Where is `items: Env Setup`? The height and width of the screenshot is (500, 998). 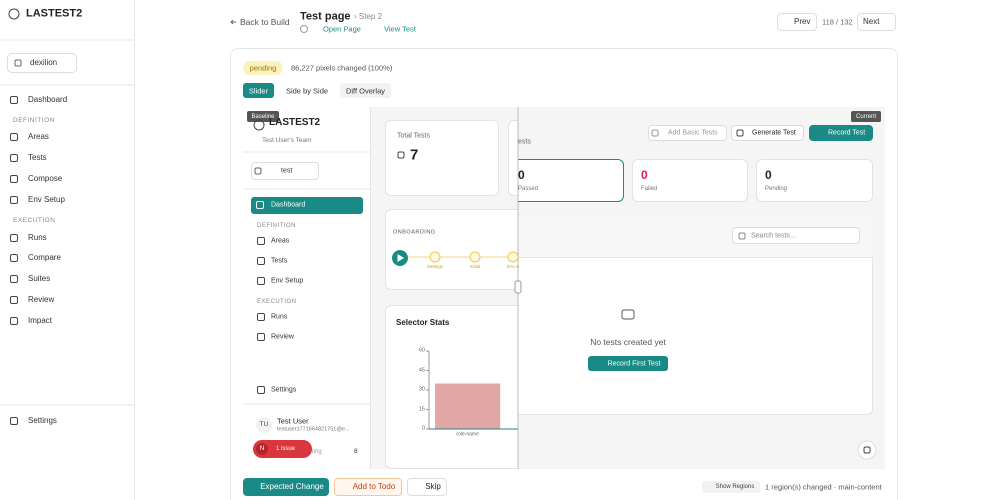 items: Env Setup is located at coordinates (46, 199).